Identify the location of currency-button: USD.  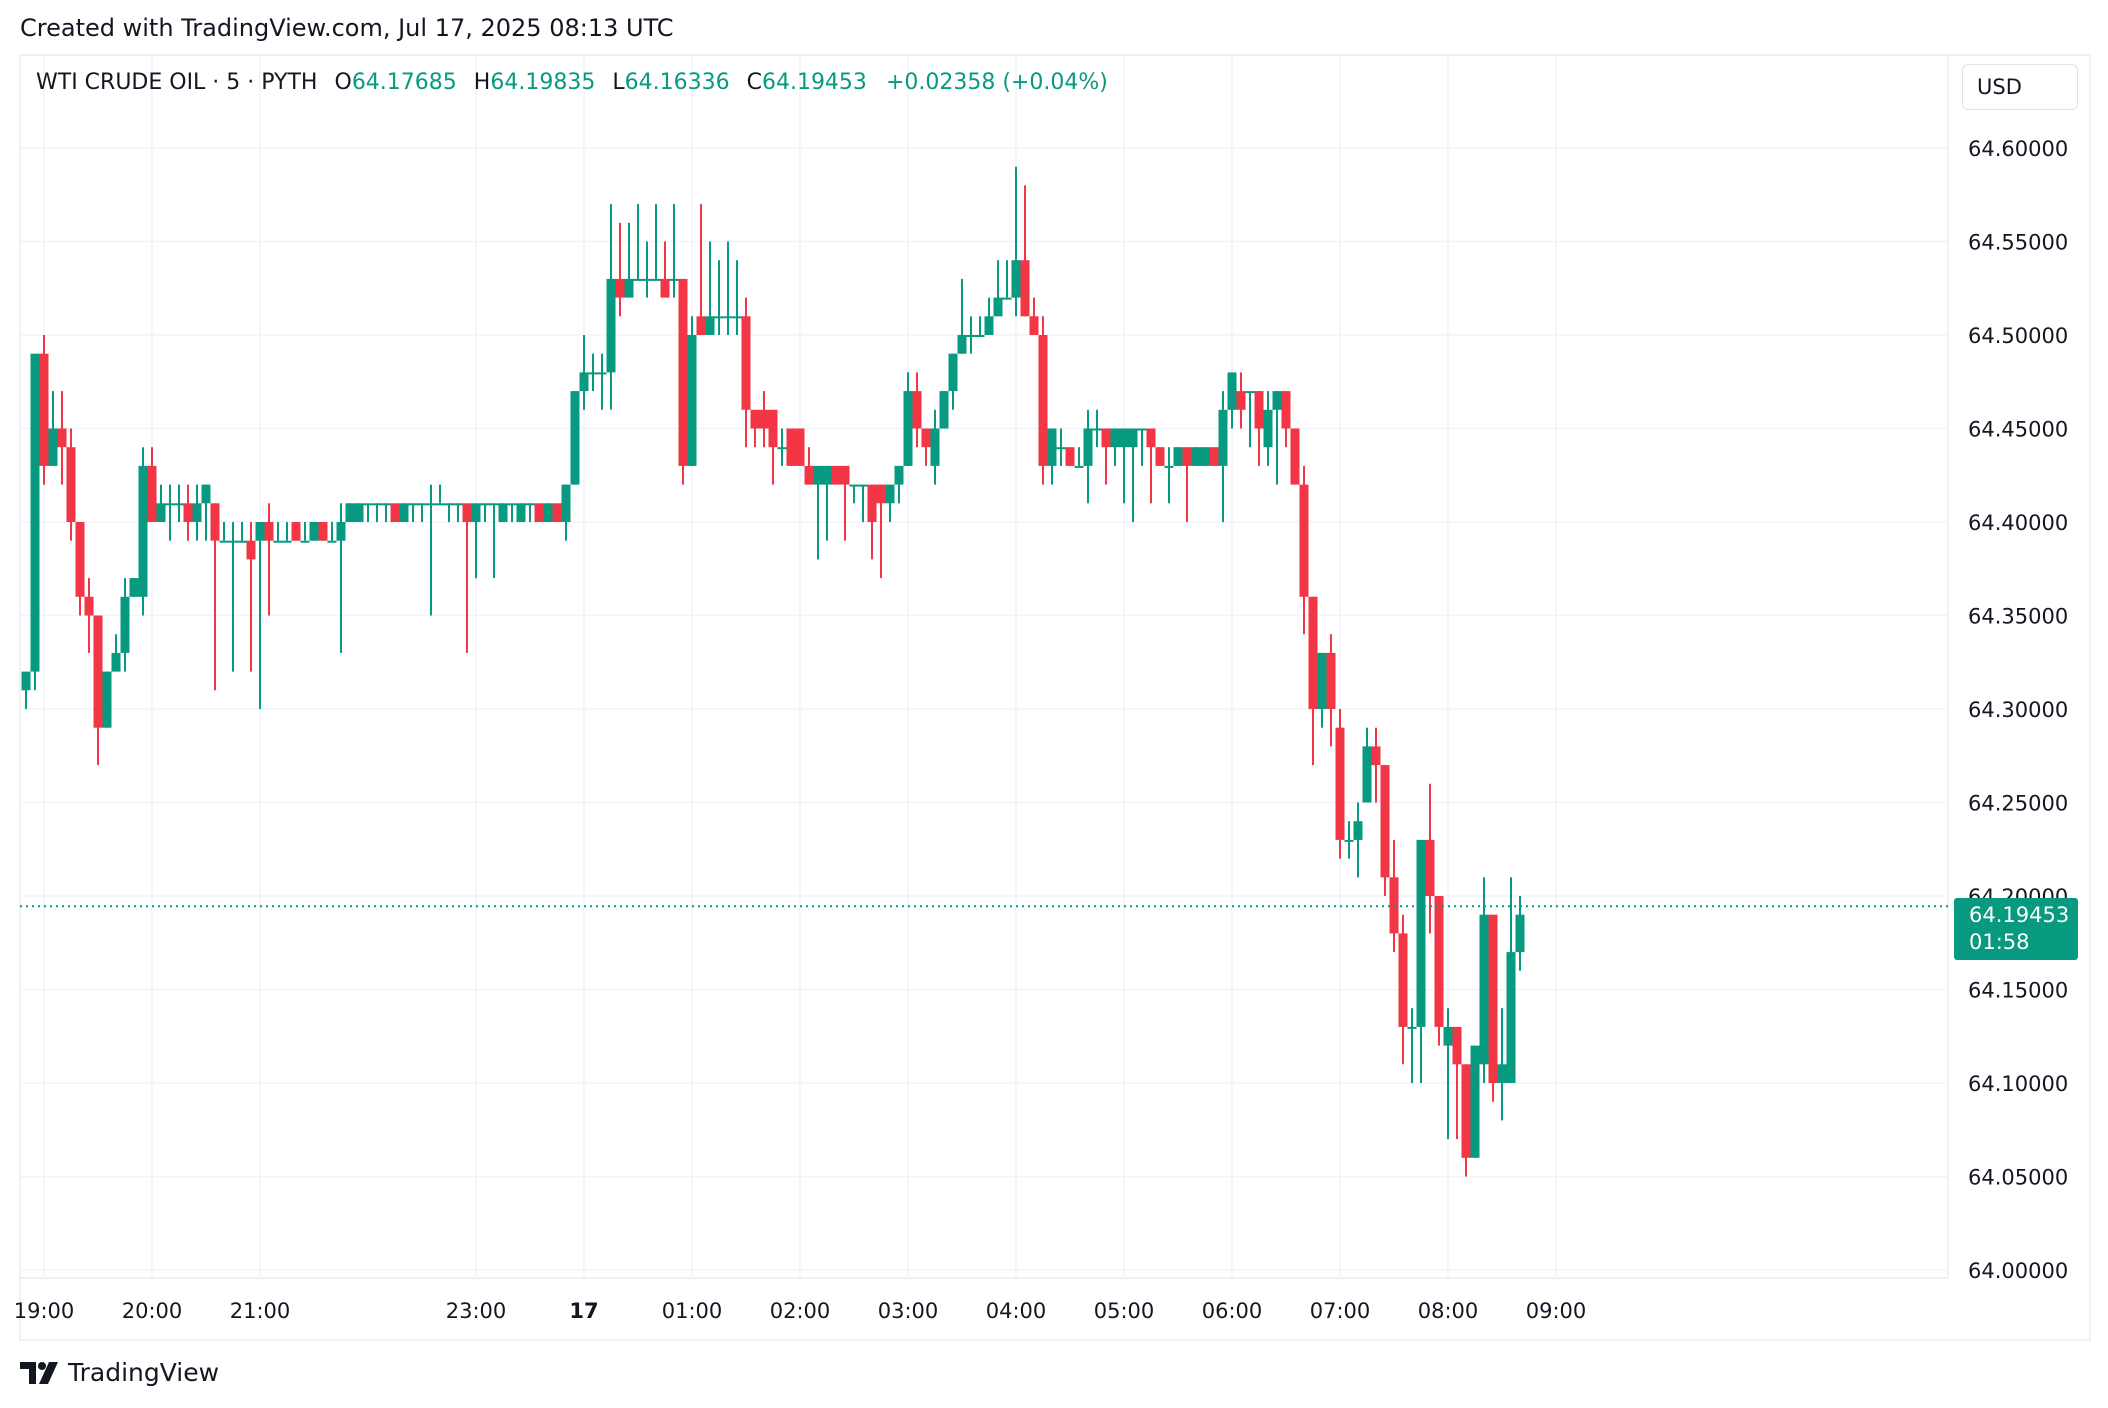
(2020, 87).